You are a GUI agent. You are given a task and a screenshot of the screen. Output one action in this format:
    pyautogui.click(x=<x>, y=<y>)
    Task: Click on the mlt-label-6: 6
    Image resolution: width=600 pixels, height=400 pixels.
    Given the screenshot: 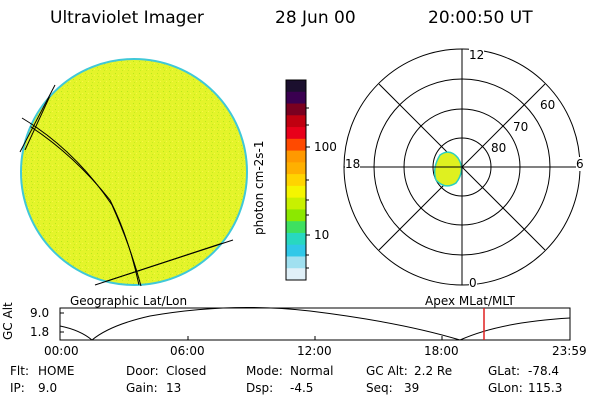 What is the action you would take?
    pyautogui.click(x=580, y=164)
    